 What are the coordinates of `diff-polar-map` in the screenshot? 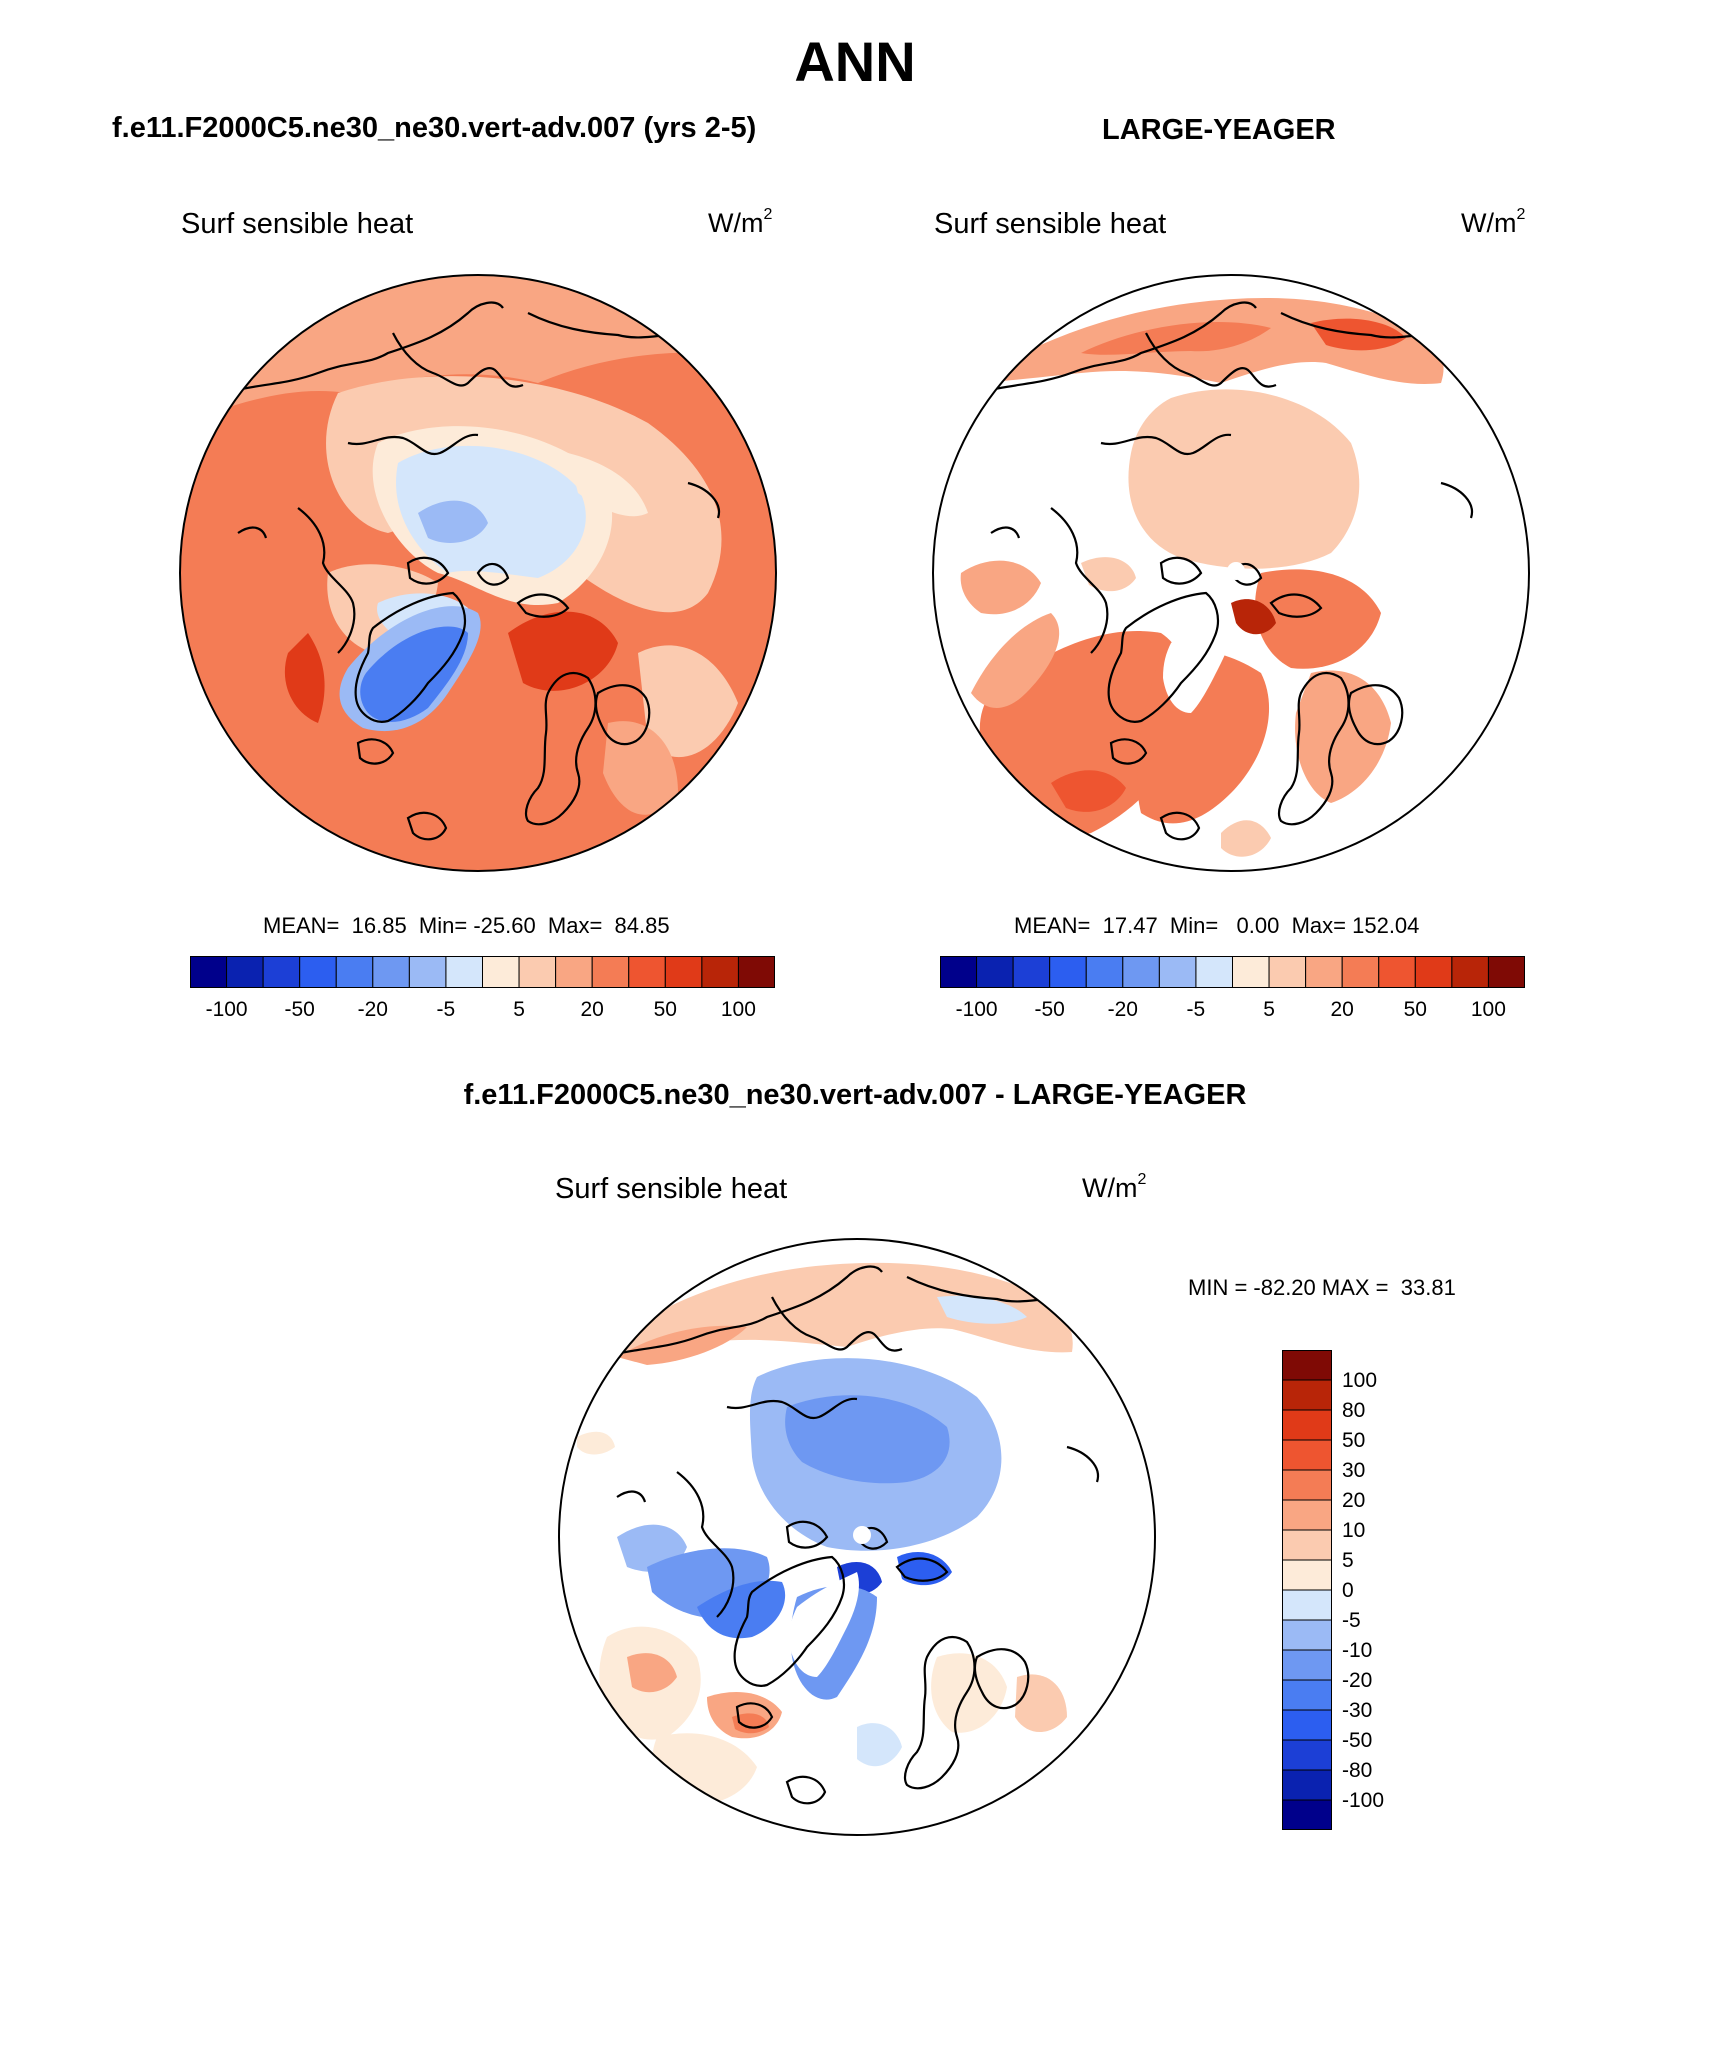 It's located at (857, 1537).